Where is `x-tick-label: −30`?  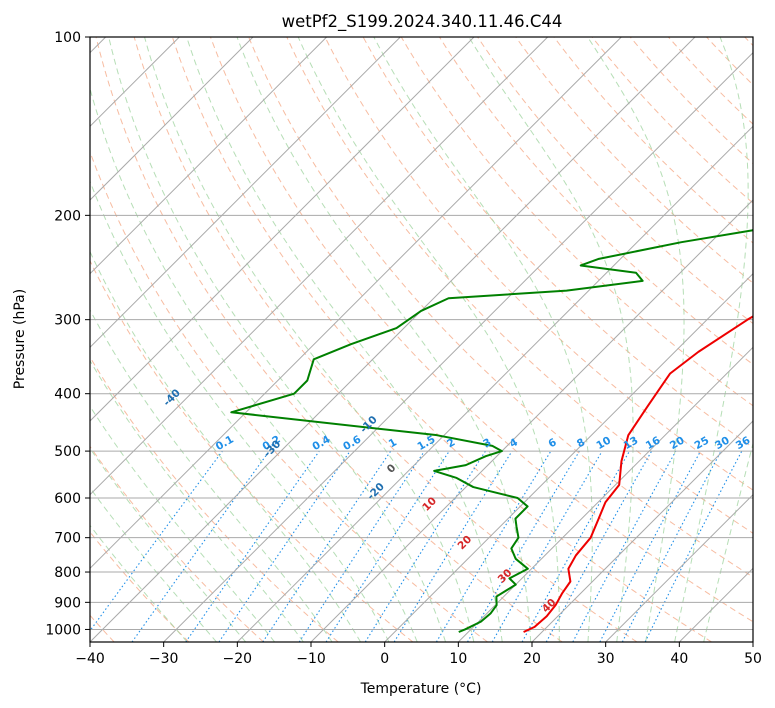 x-tick-label: −30 is located at coordinates (164, 659).